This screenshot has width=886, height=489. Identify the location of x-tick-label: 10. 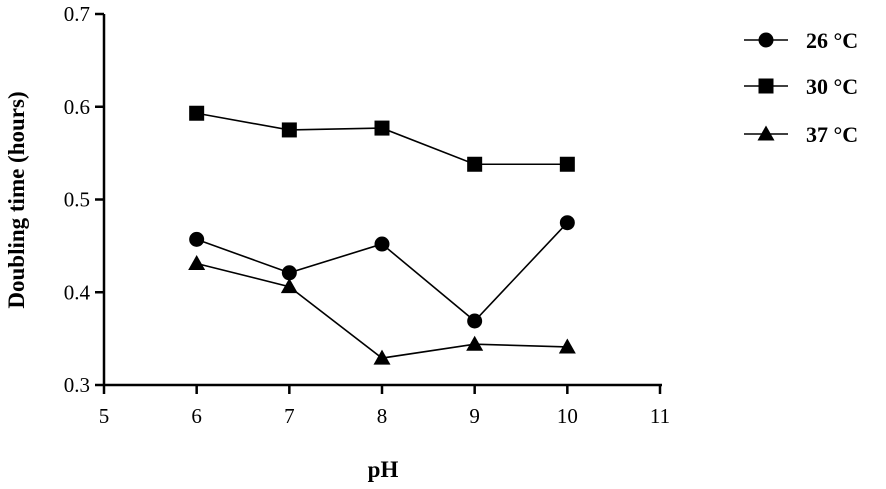
(567, 416).